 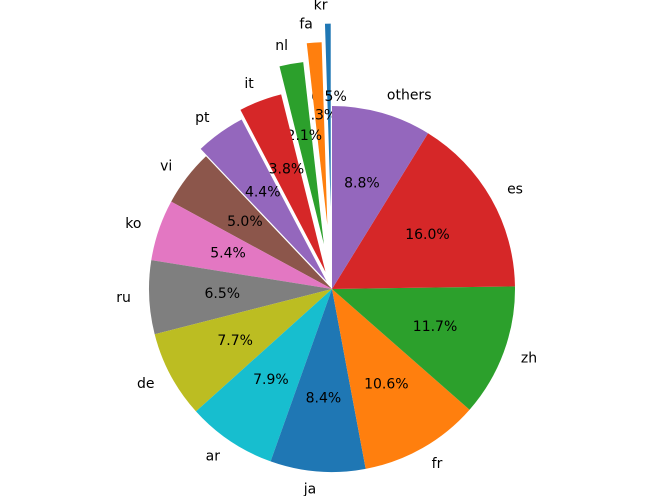 What do you see at coordinates (427, 235) in the screenshot?
I see `value-label: 16.0%` at bounding box center [427, 235].